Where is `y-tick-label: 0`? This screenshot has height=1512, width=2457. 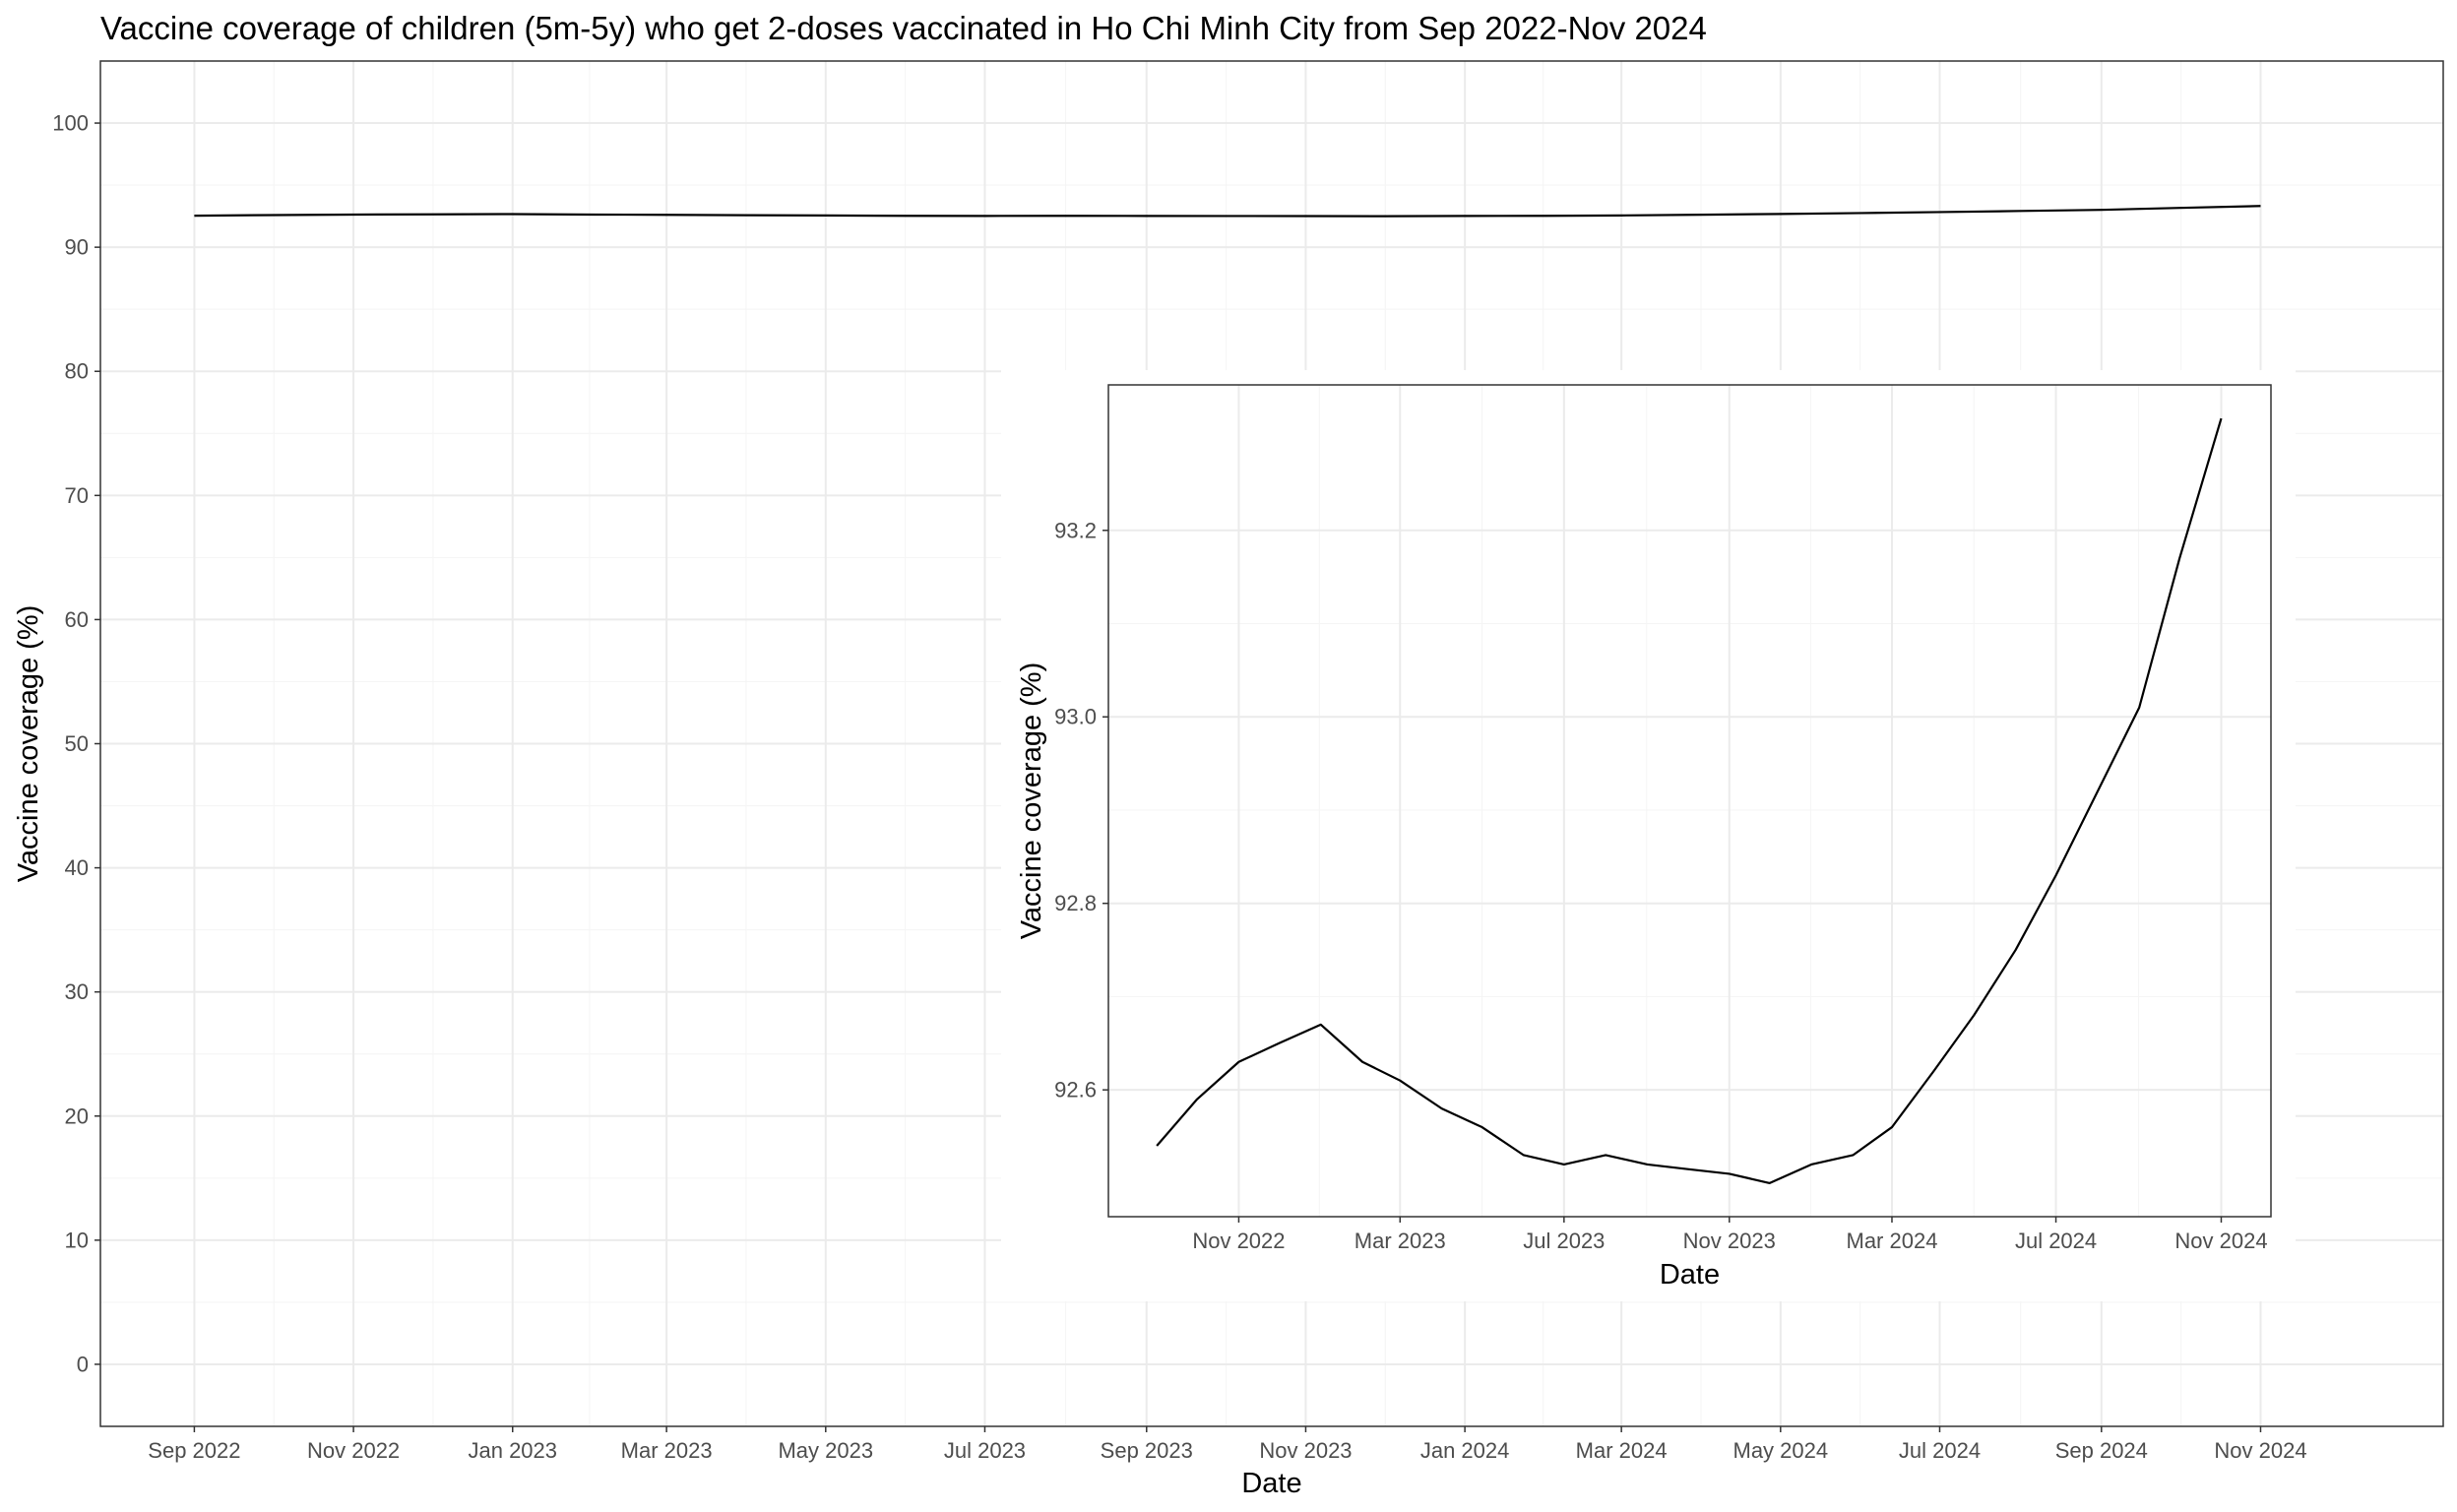 y-tick-label: 0 is located at coordinates (83, 1364).